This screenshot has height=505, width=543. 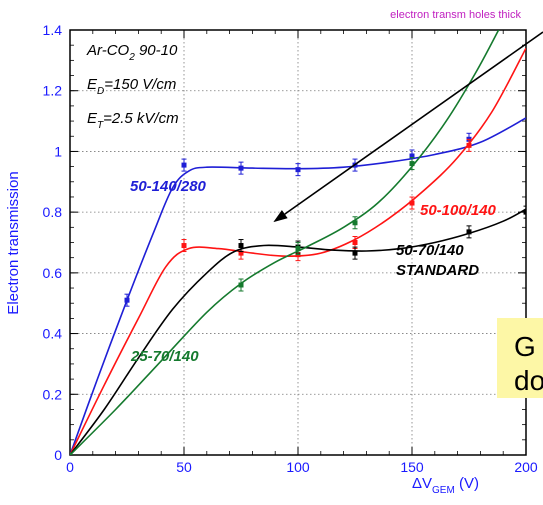 I want to click on y-tick-label: 0.2, so click(x=53, y=394).